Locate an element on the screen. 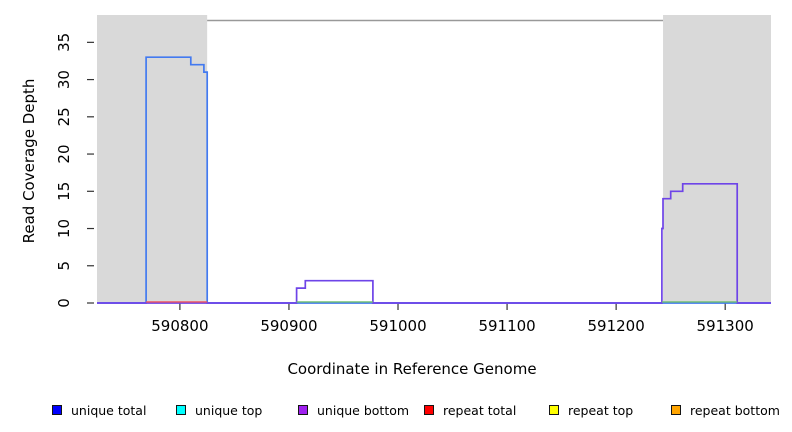 Image resolution: width=792 pixels, height=432 pixels. y-tick-label: 10 is located at coordinates (64, 228).